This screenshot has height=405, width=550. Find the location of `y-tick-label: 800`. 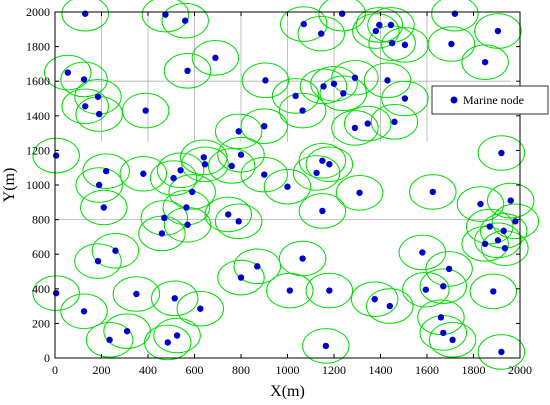

y-tick-label: 800 is located at coordinates (41, 220).